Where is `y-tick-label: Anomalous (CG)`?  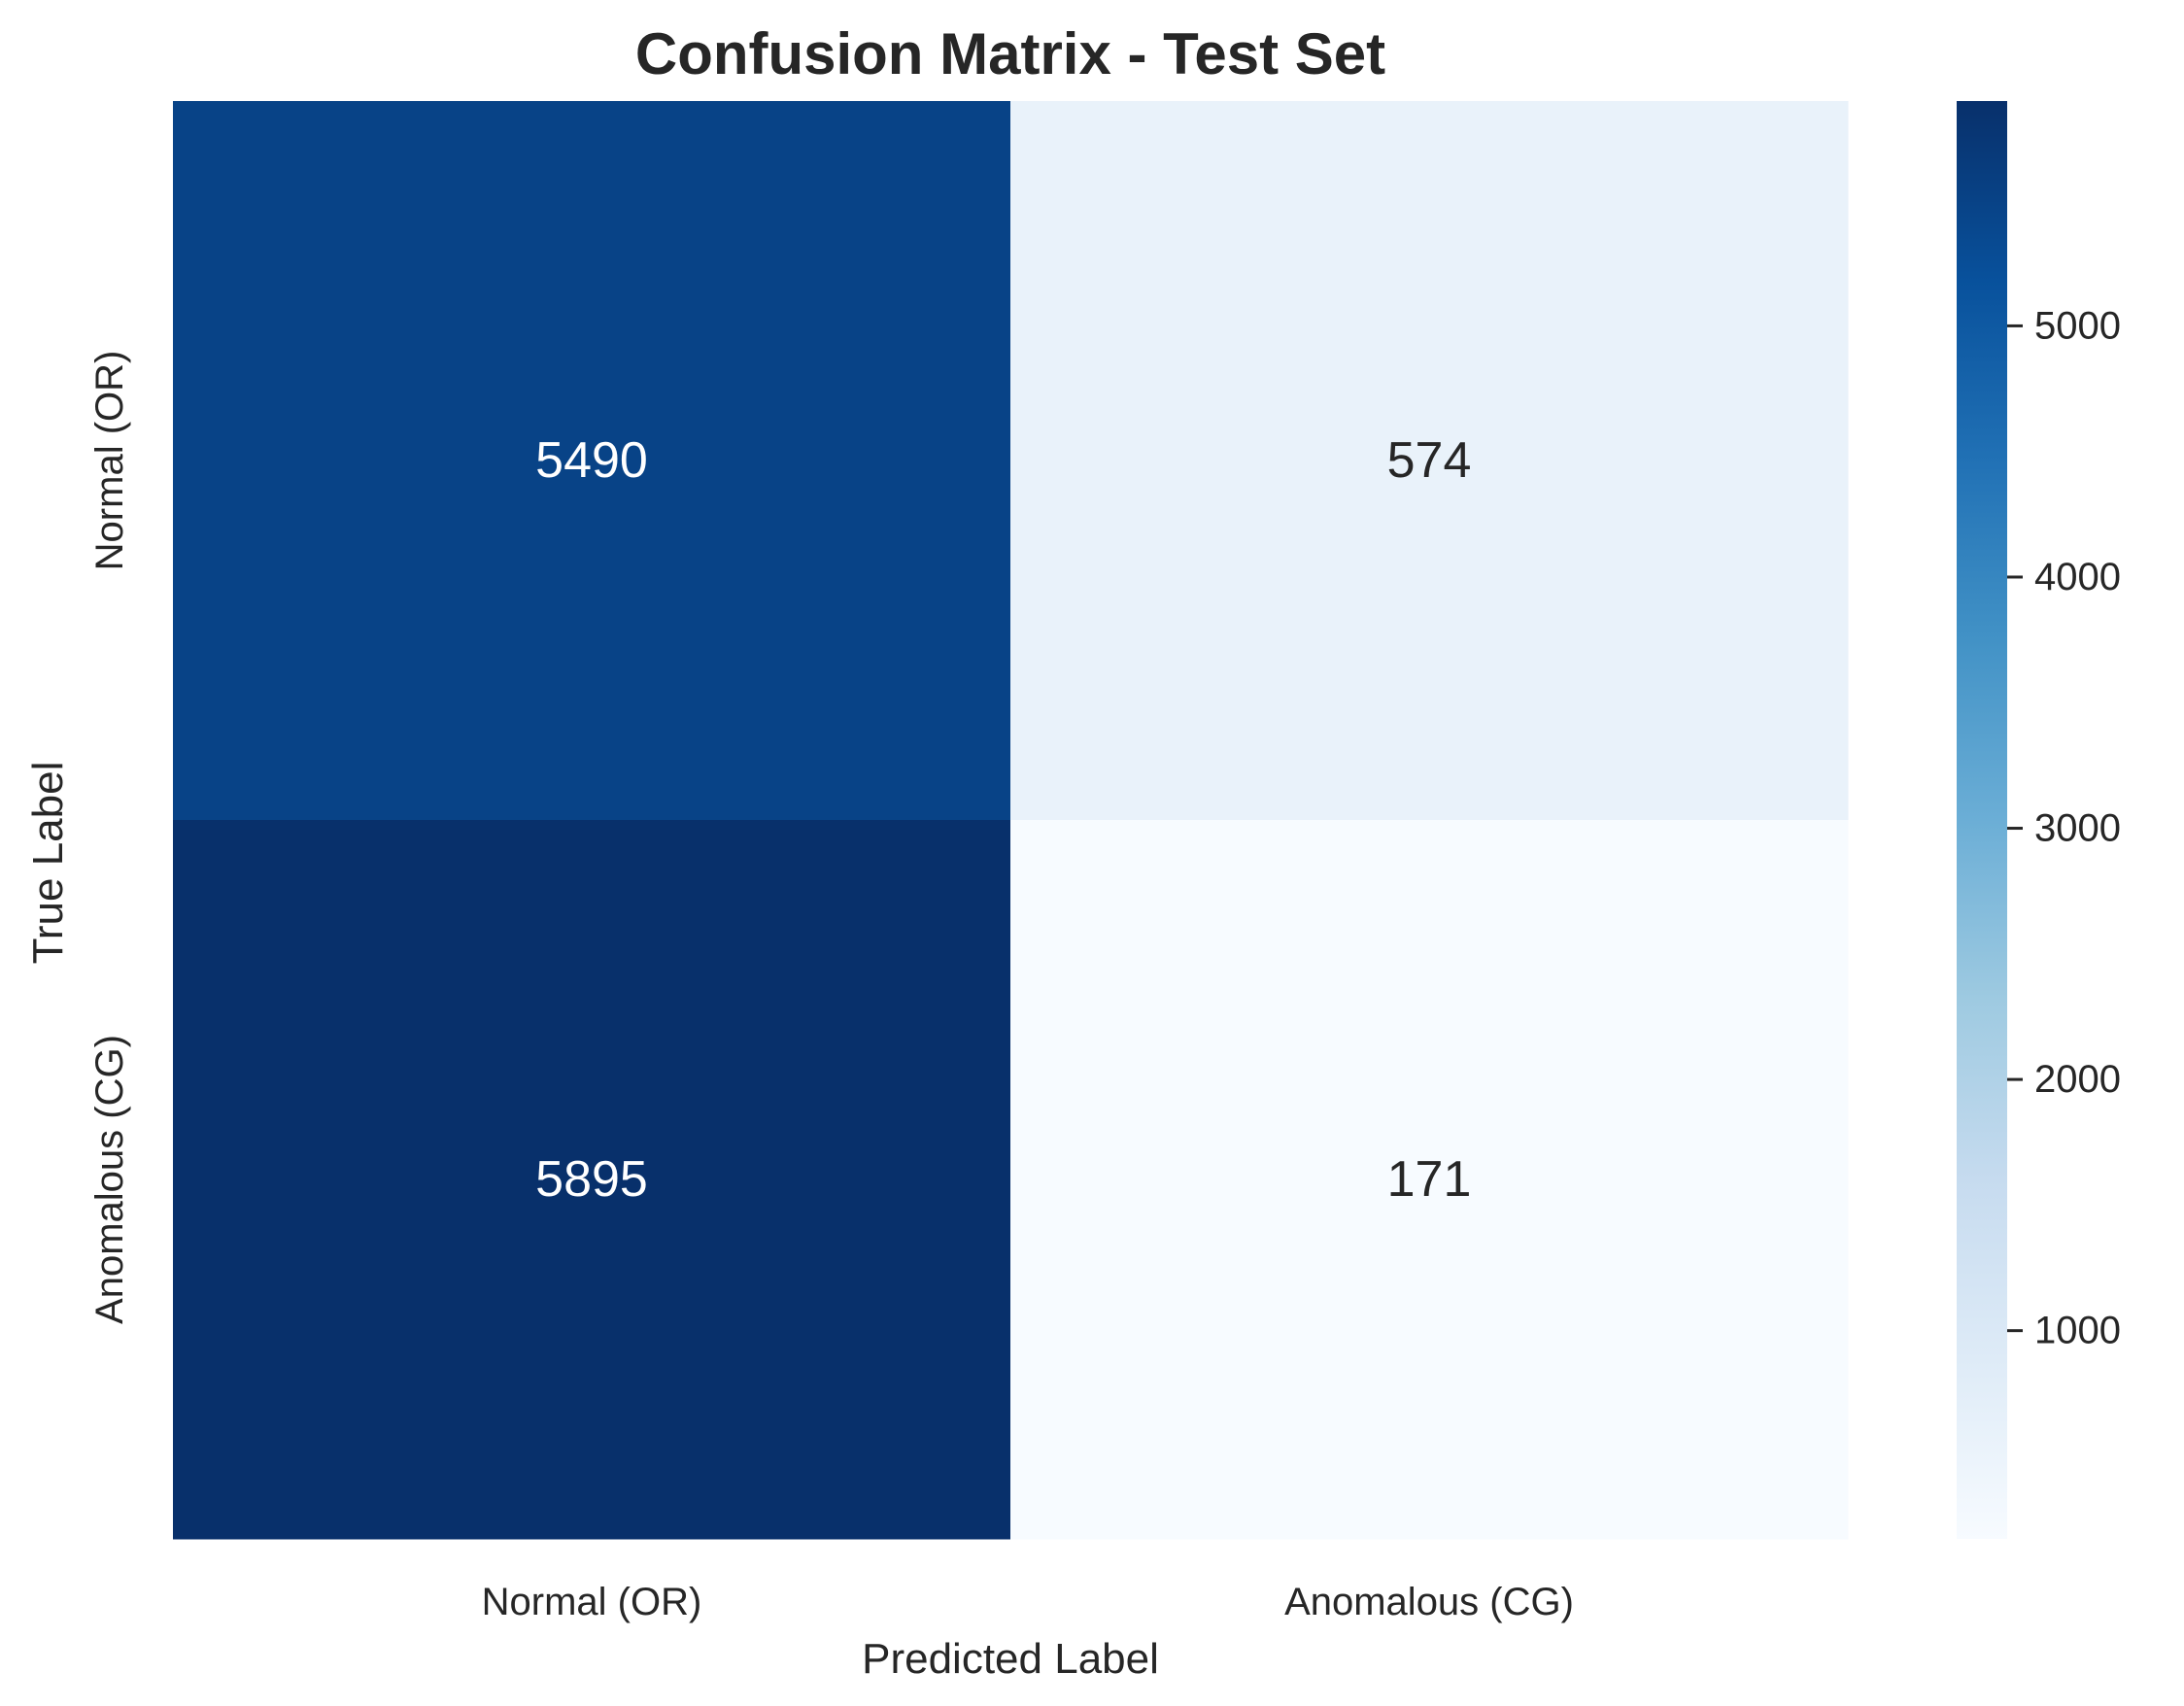 y-tick-label: Anomalous (CG) is located at coordinates (109, 1179).